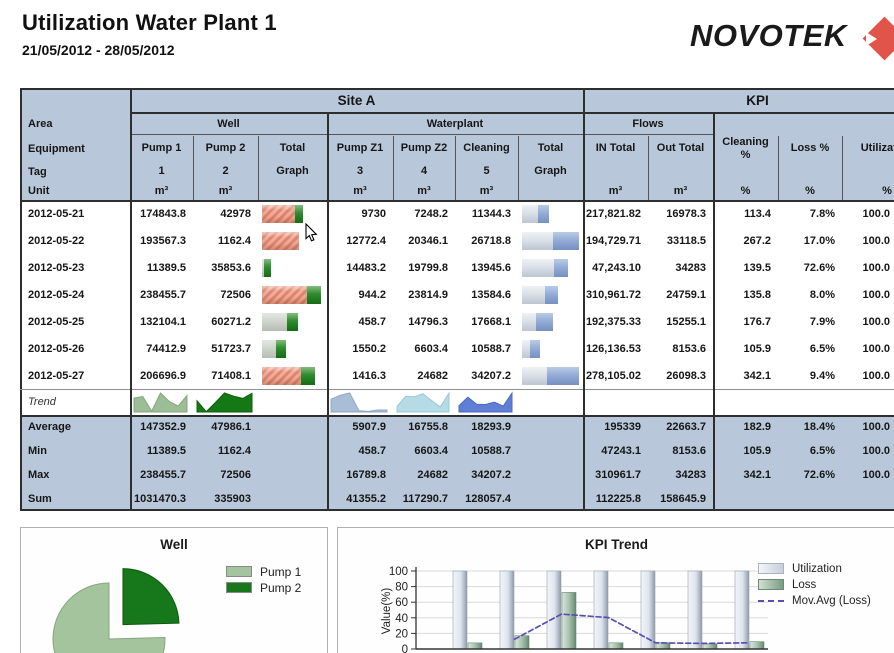 Image resolution: width=894 pixels, height=653 pixels. I want to click on value-cell: 135.8, so click(757, 294).